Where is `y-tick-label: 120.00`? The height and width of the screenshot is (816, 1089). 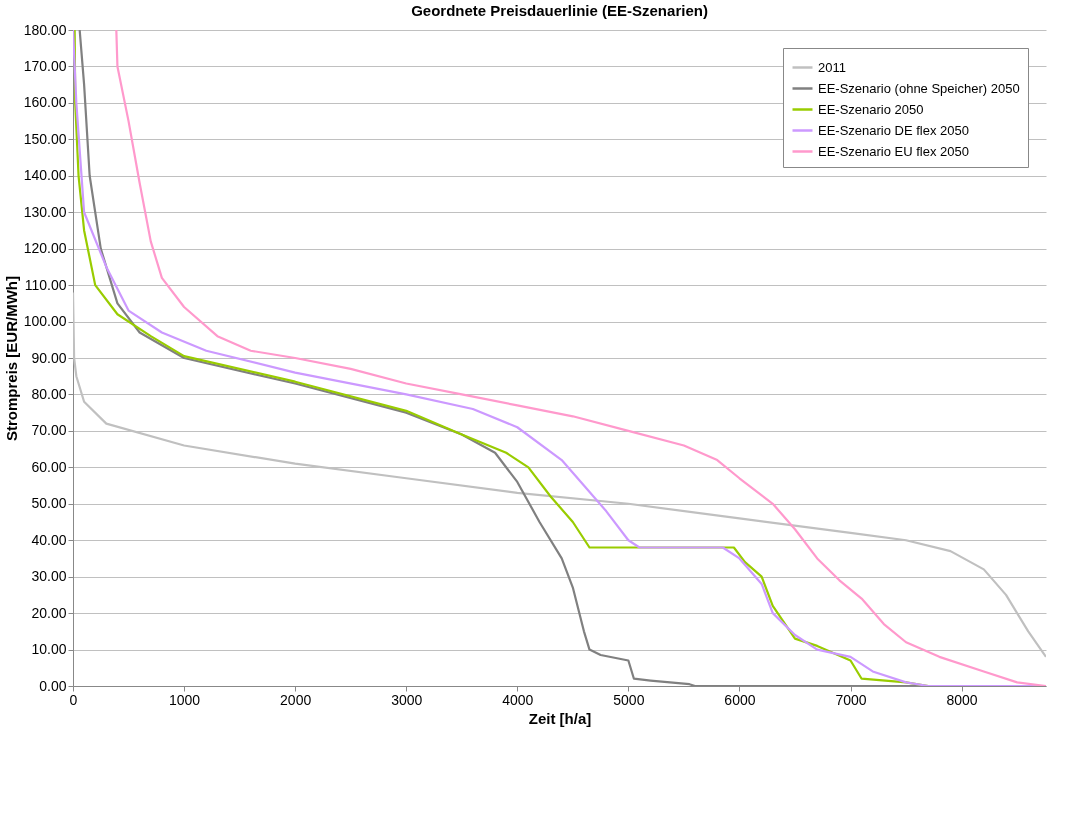 y-tick-label: 120.00 is located at coordinates (45, 248).